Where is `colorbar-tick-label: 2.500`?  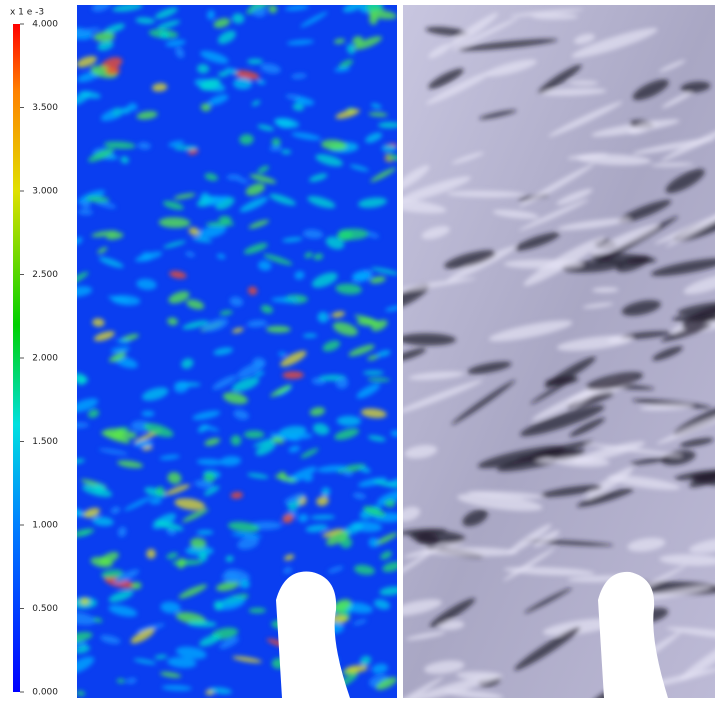 colorbar-tick-label: 2.500 is located at coordinates (45, 275).